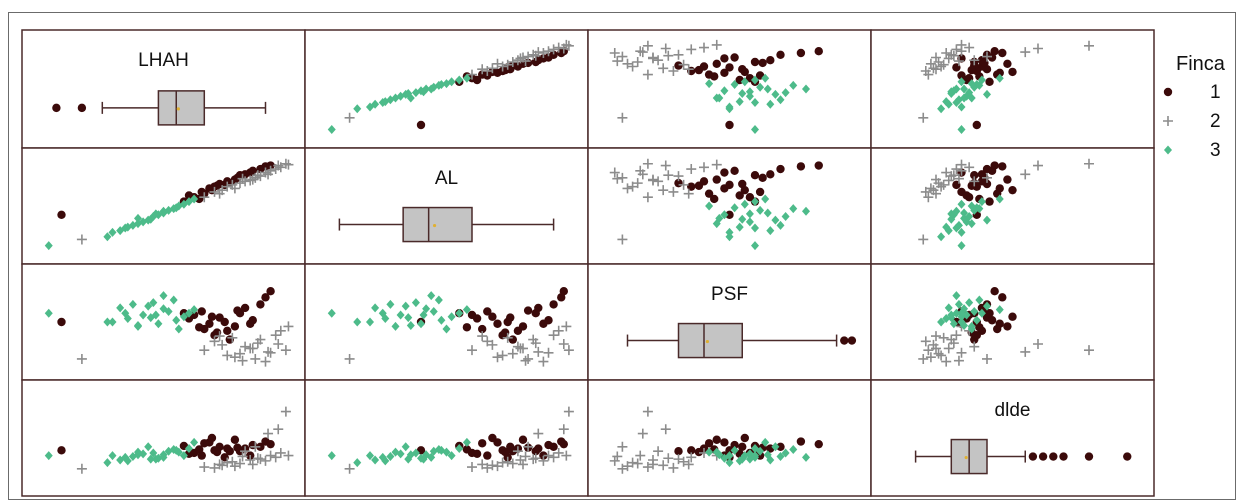  What do you see at coordinates (1012, 438) in the screenshot?
I see `panel-dlde-dlde: dlde` at bounding box center [1012, 438].